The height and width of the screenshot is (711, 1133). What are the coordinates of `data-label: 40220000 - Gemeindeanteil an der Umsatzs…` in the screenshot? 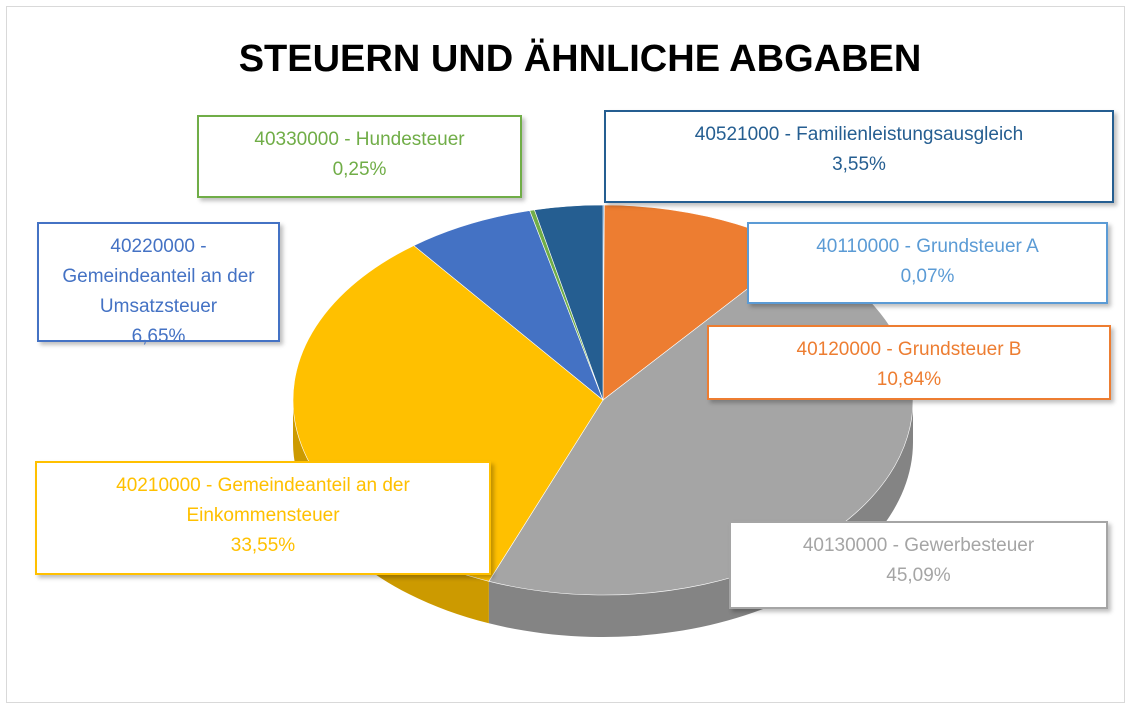 It's located at (158, 284).